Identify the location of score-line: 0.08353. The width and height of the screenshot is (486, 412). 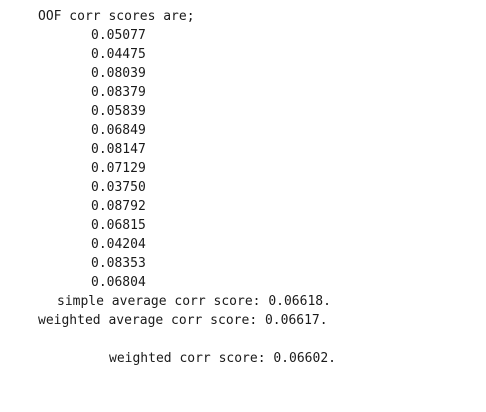
(118, 263).